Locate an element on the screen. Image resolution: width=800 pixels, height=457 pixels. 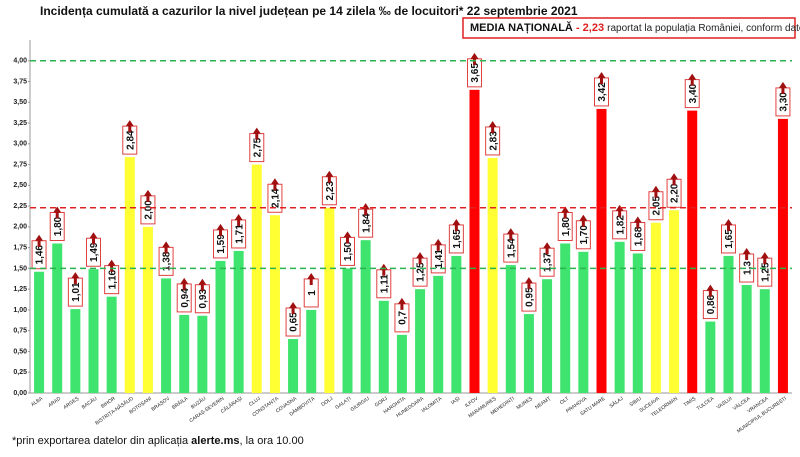
x-tick-label: ARGEȘ is located at coordinates (71, 402).